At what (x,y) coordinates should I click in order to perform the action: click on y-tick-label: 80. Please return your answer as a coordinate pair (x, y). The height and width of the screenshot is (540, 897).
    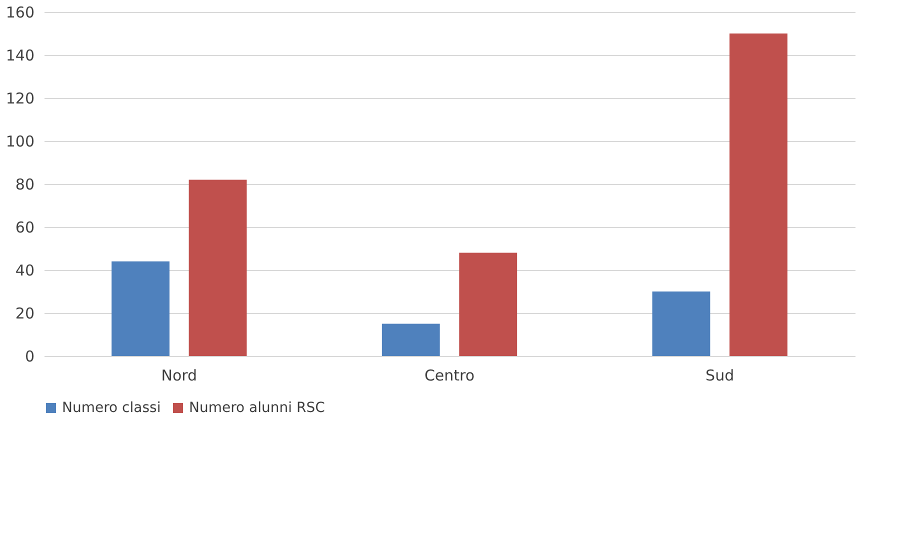
    Looking at the image, I should click on (24, 185).